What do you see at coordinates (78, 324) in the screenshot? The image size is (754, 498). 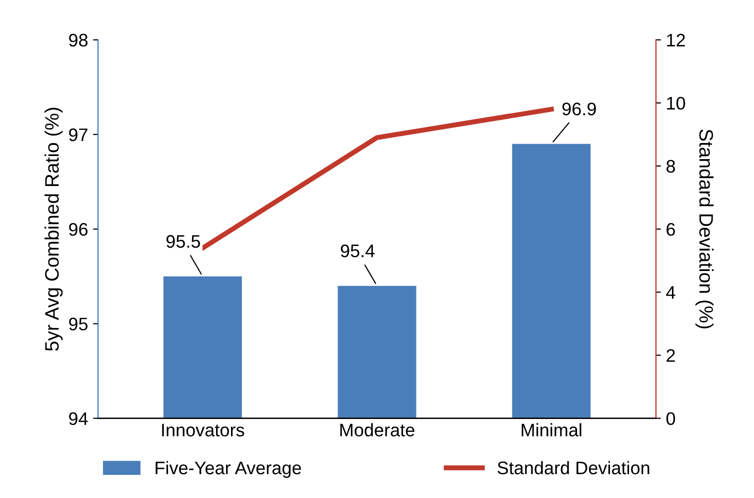 I see `y-tick-label: 95` at bounding box center [78, 324].